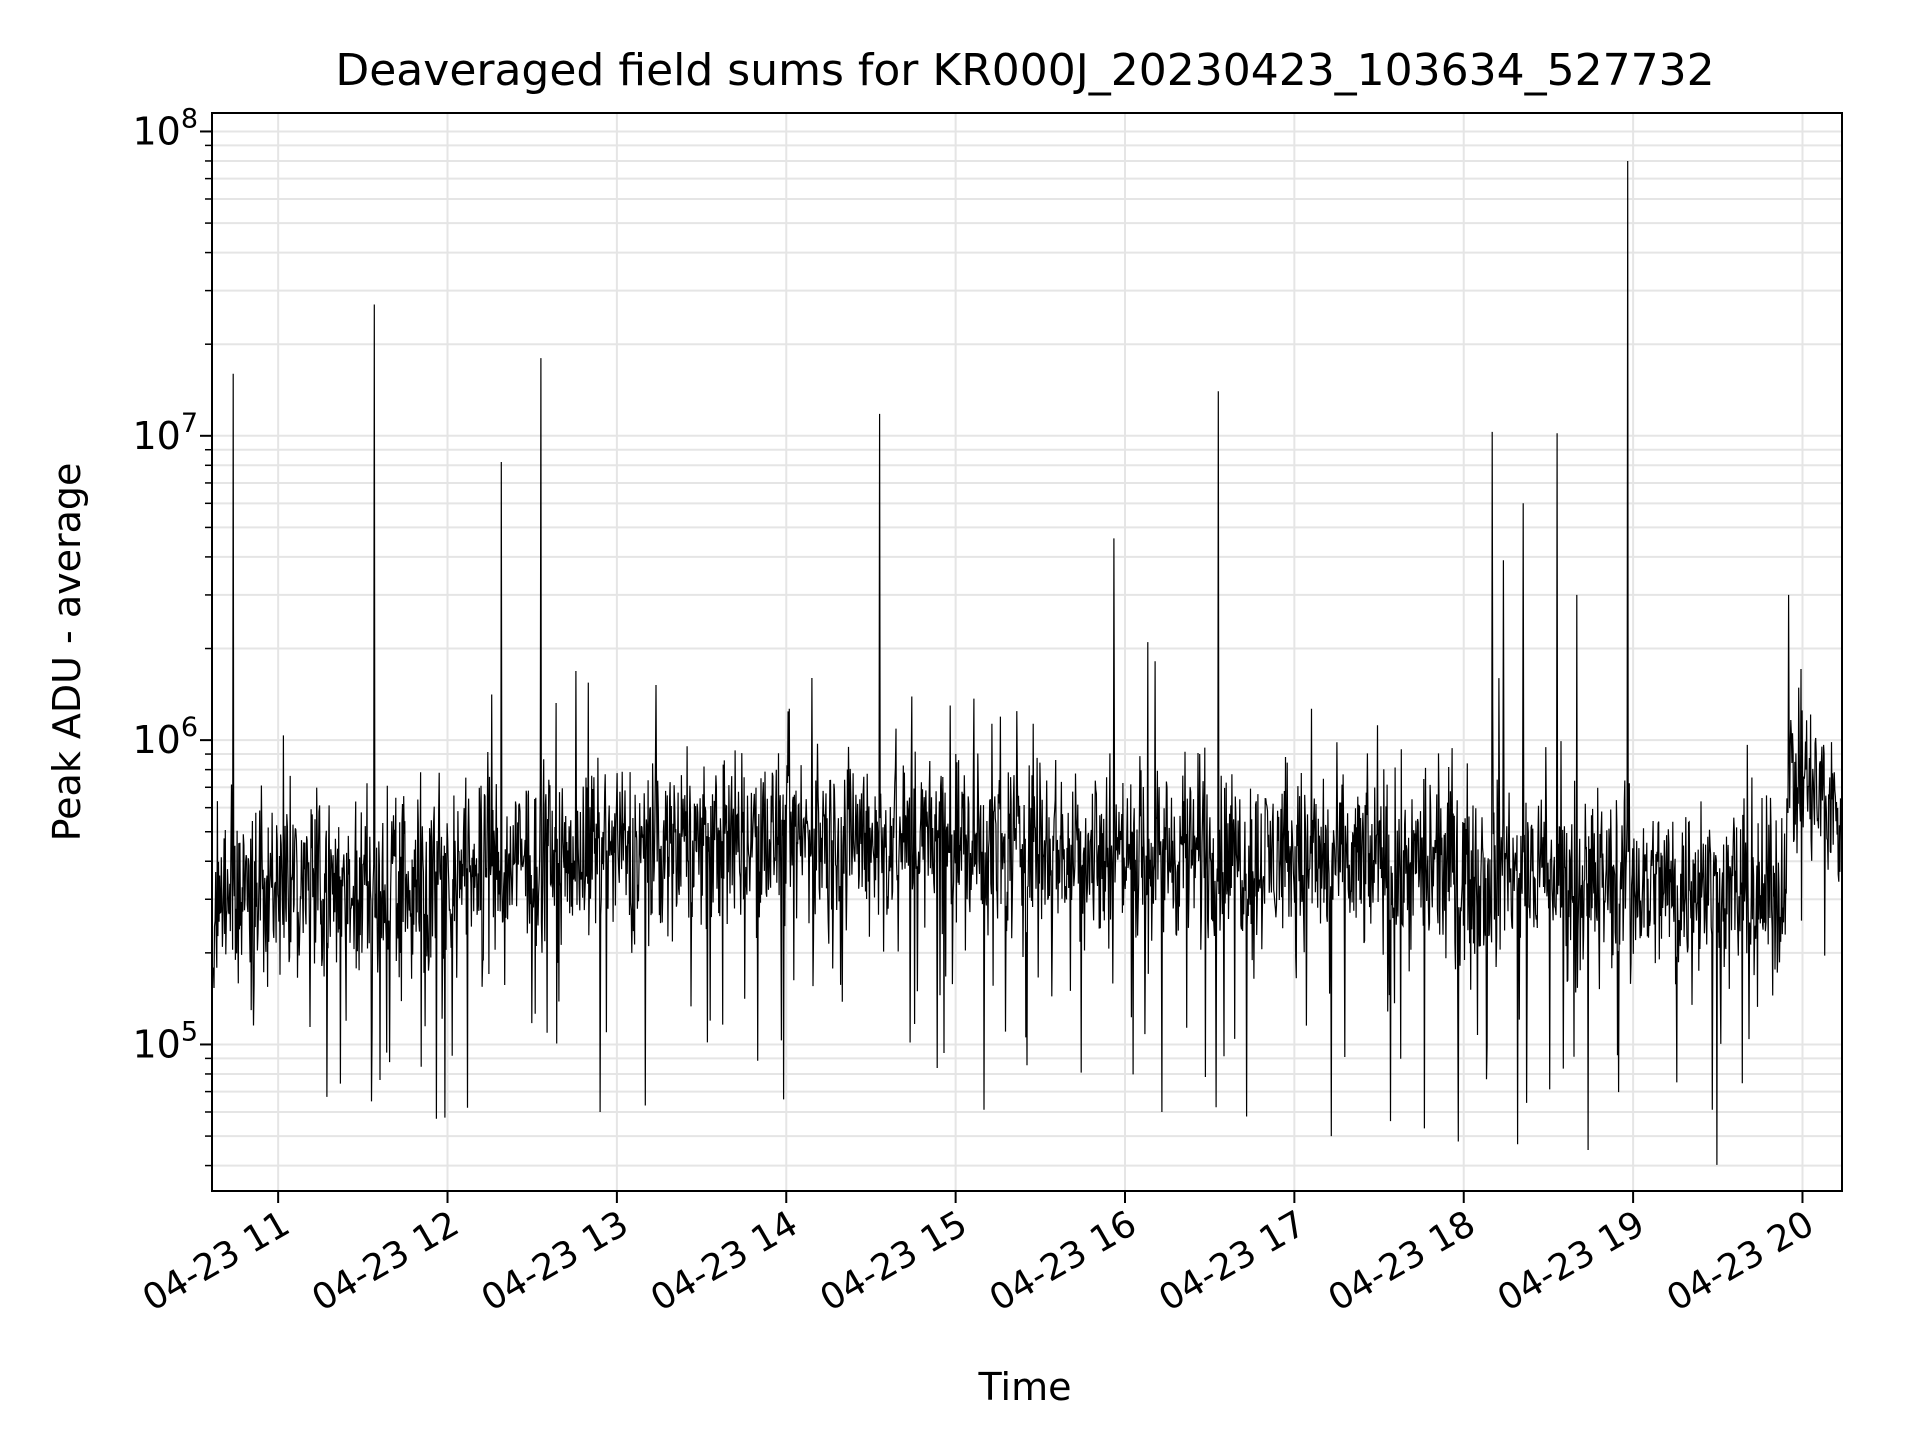 The image size is (1920, 1440). I want to click on x-axis-label: Time, so click(1025, 1387).